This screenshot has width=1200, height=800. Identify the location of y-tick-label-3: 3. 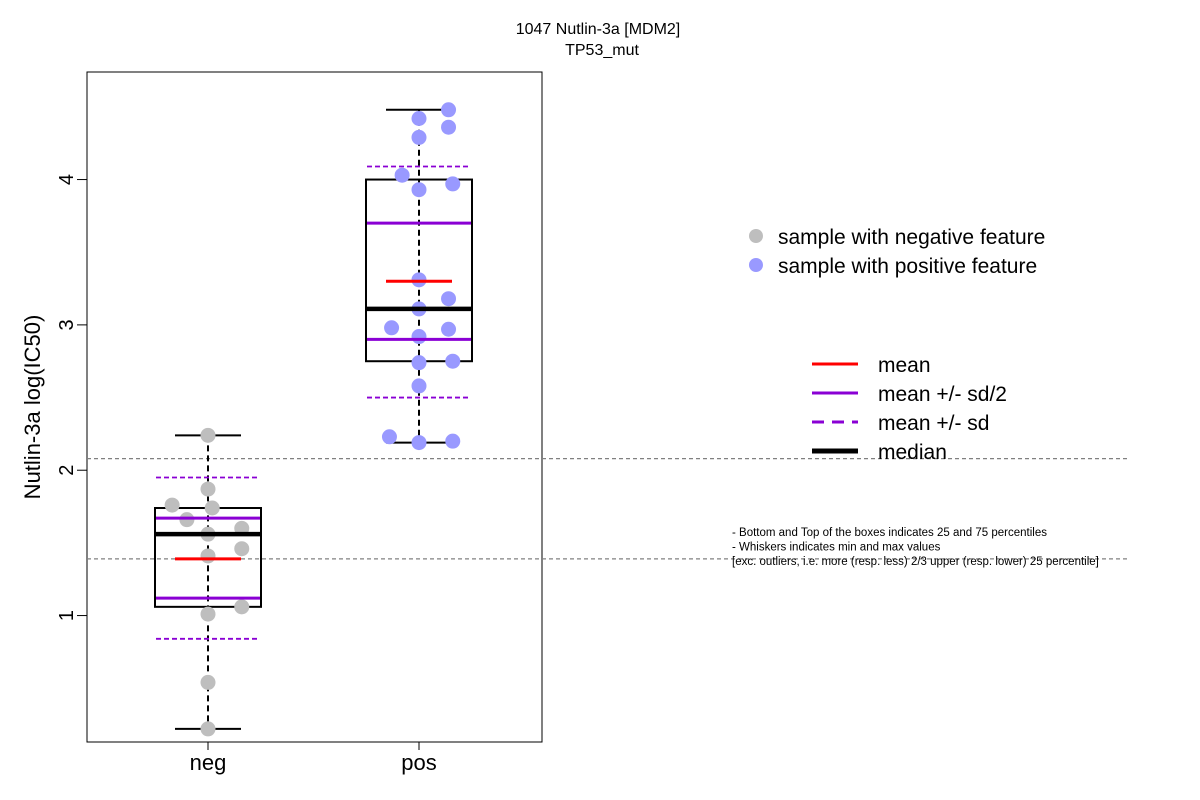
(67, 324).